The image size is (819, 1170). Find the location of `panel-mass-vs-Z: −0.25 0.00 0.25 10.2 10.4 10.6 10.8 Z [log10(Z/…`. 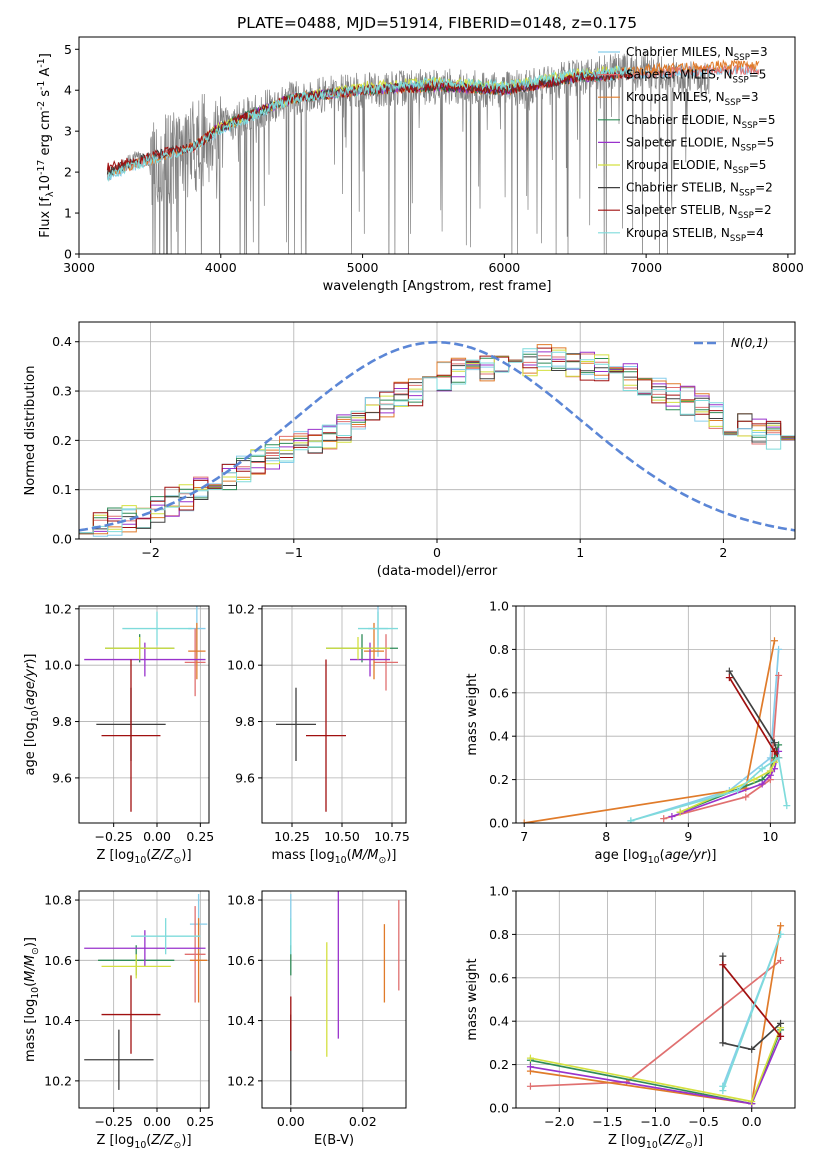

panel-mass-vs-Z: −0.25 0.00 0.25 10.2 10.4 10.6 10.8 Z [log10(Z/… is located at coordinates (118, 1020).